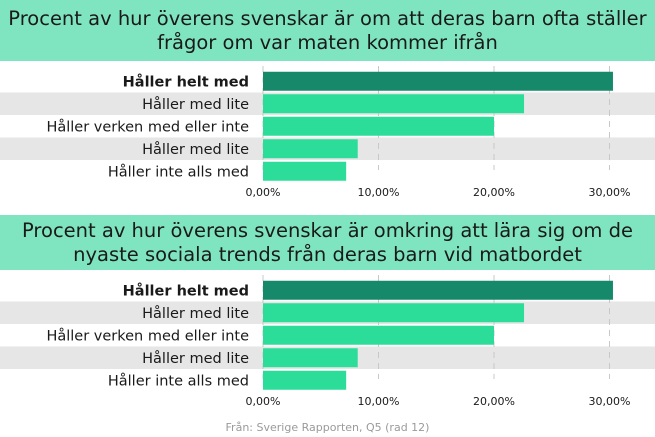 The image size is (655, 437). Describe the element at coordinates (327, 427) in the screenshot. I see `source-note: Från: Sverige Rapporten, Q5 (rad 12)` at that location.